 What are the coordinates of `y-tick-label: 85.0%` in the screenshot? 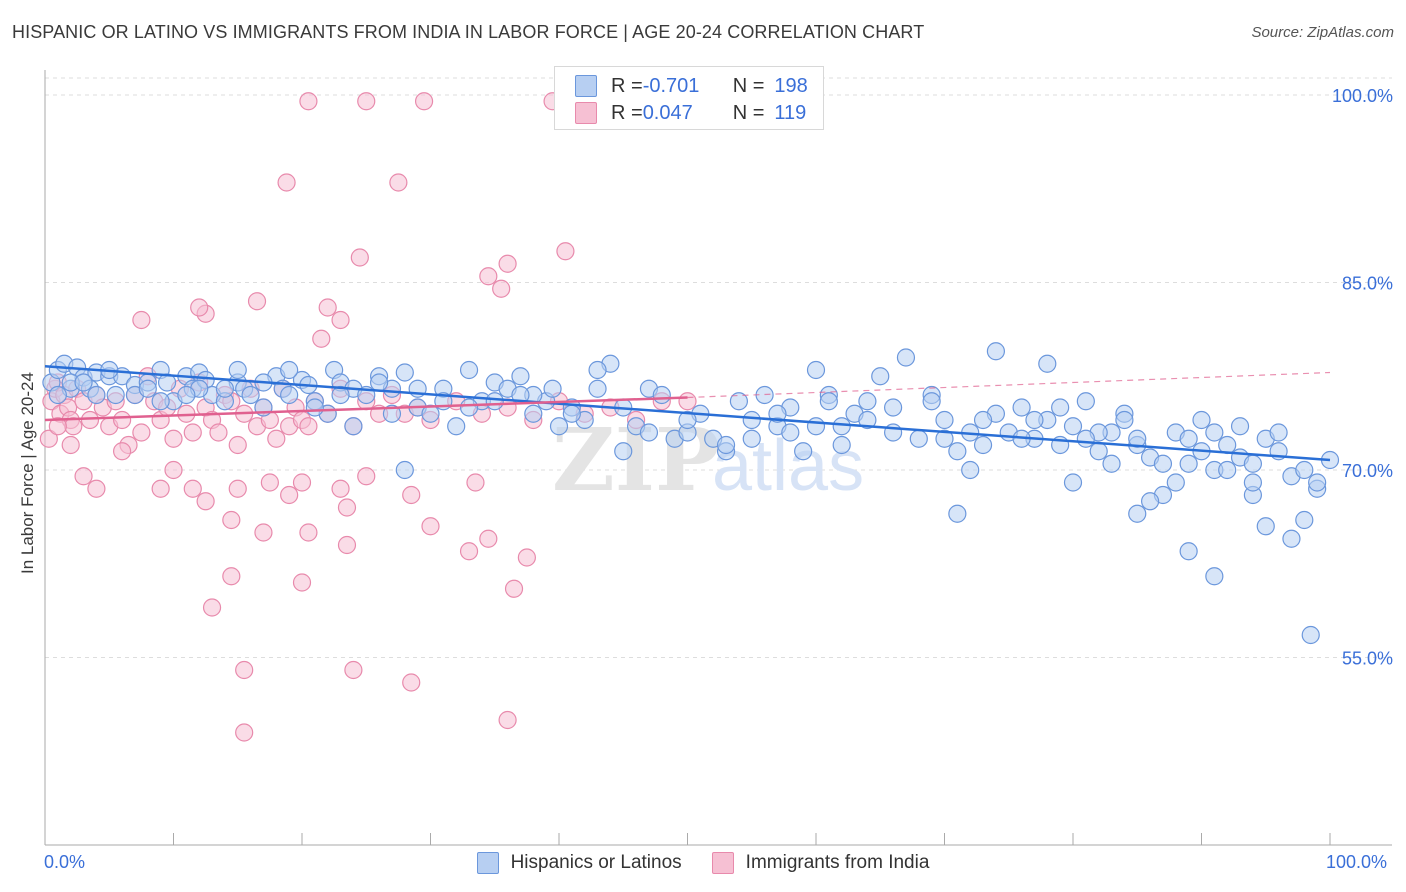 It's located at (1367, 284).